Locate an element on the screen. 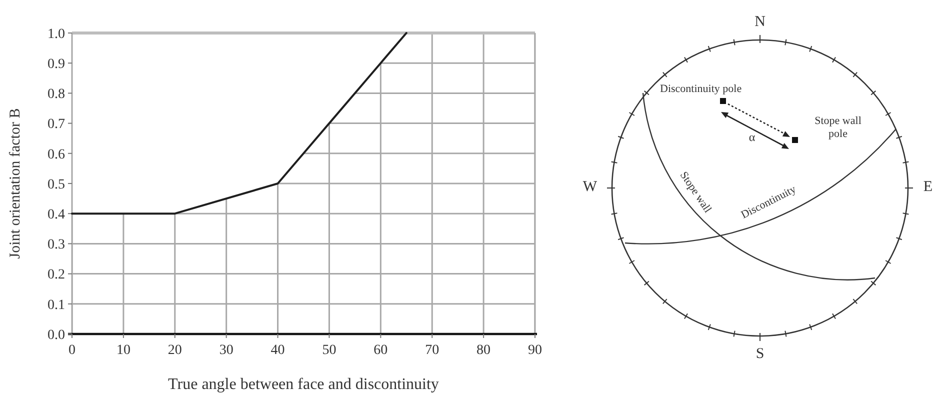  y-tick-label: 0.7 is located at coordinates (56, 124).